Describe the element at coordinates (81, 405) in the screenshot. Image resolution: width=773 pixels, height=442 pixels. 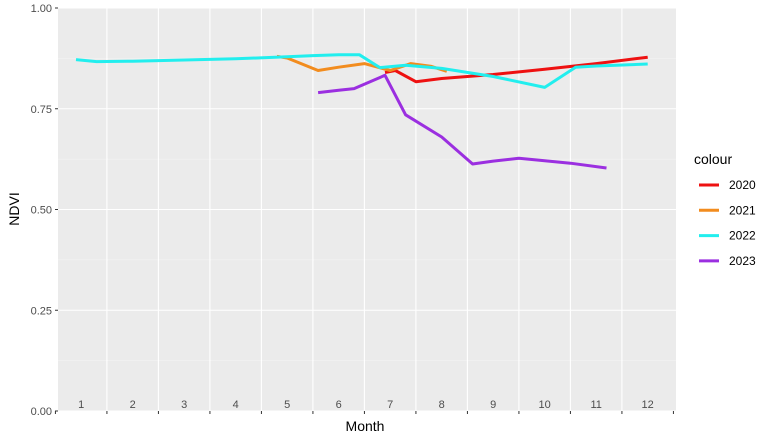
I see `month-label: 1` at that location.